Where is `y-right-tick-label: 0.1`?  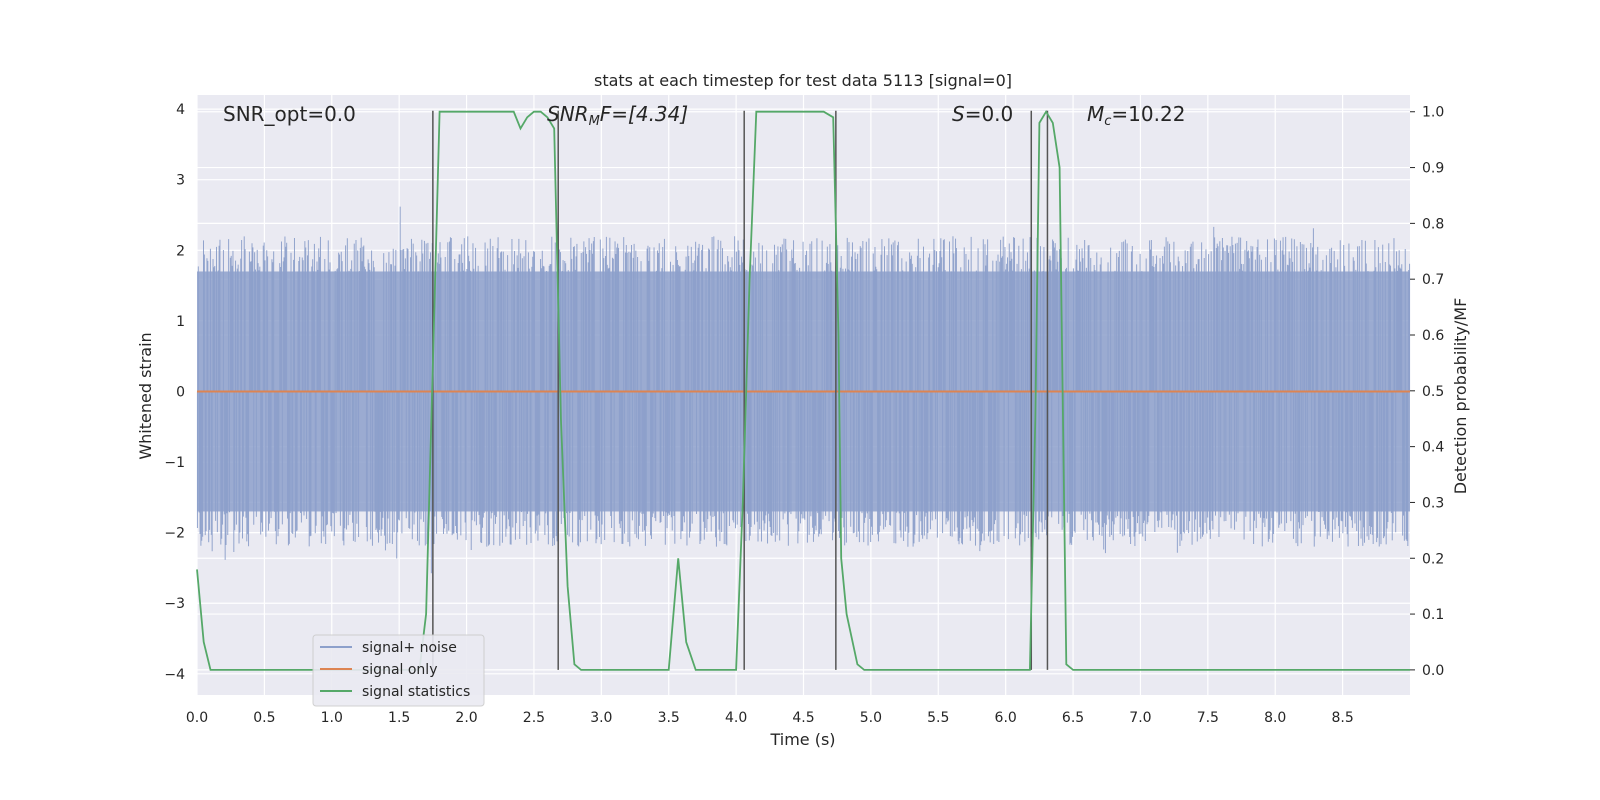
y-right-tick-label: 0.1 is located at coordinates (1433, 615).